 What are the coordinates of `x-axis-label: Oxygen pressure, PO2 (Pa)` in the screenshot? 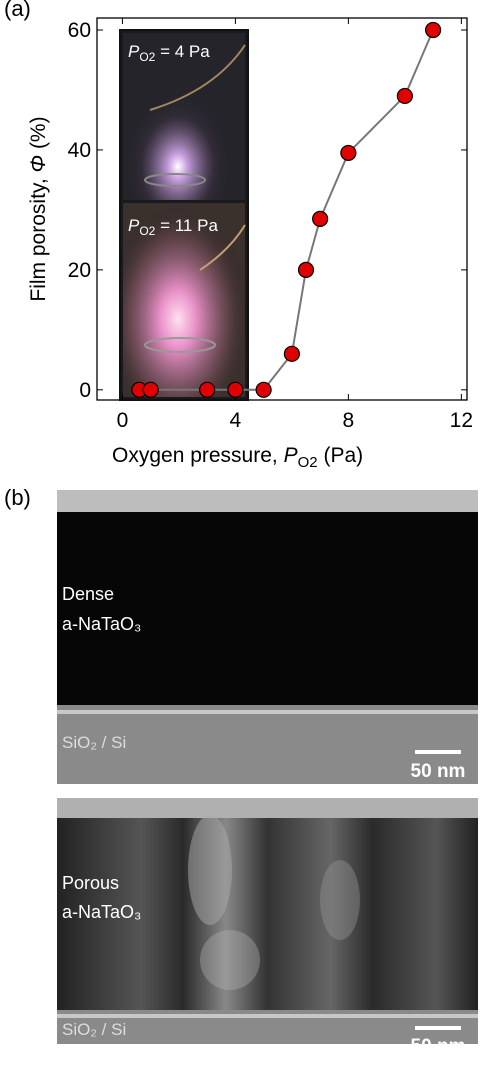 It's located at (237, 457).